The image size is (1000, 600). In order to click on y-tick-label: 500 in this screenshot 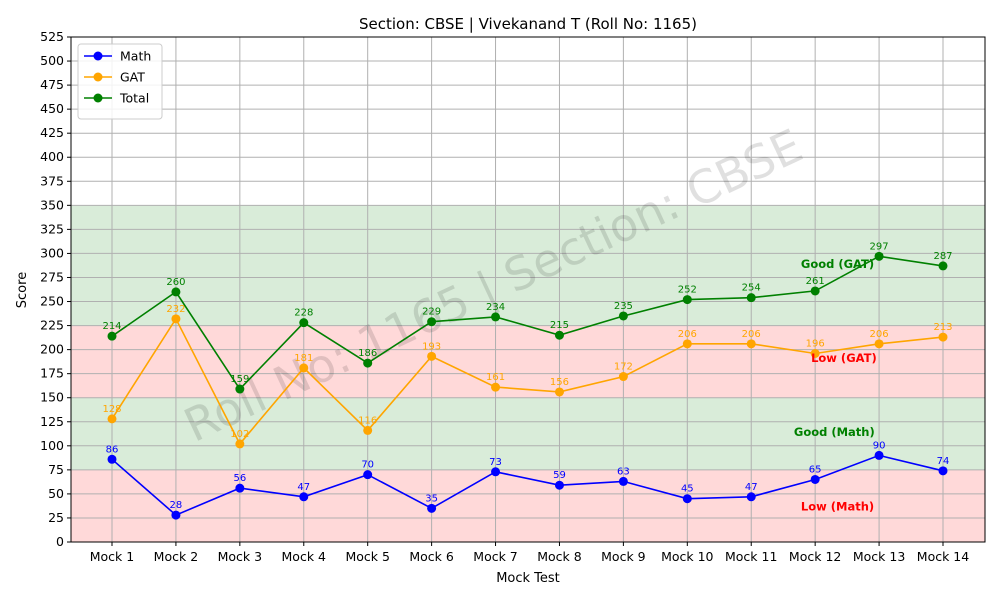, I will do `click(52, 60)`.